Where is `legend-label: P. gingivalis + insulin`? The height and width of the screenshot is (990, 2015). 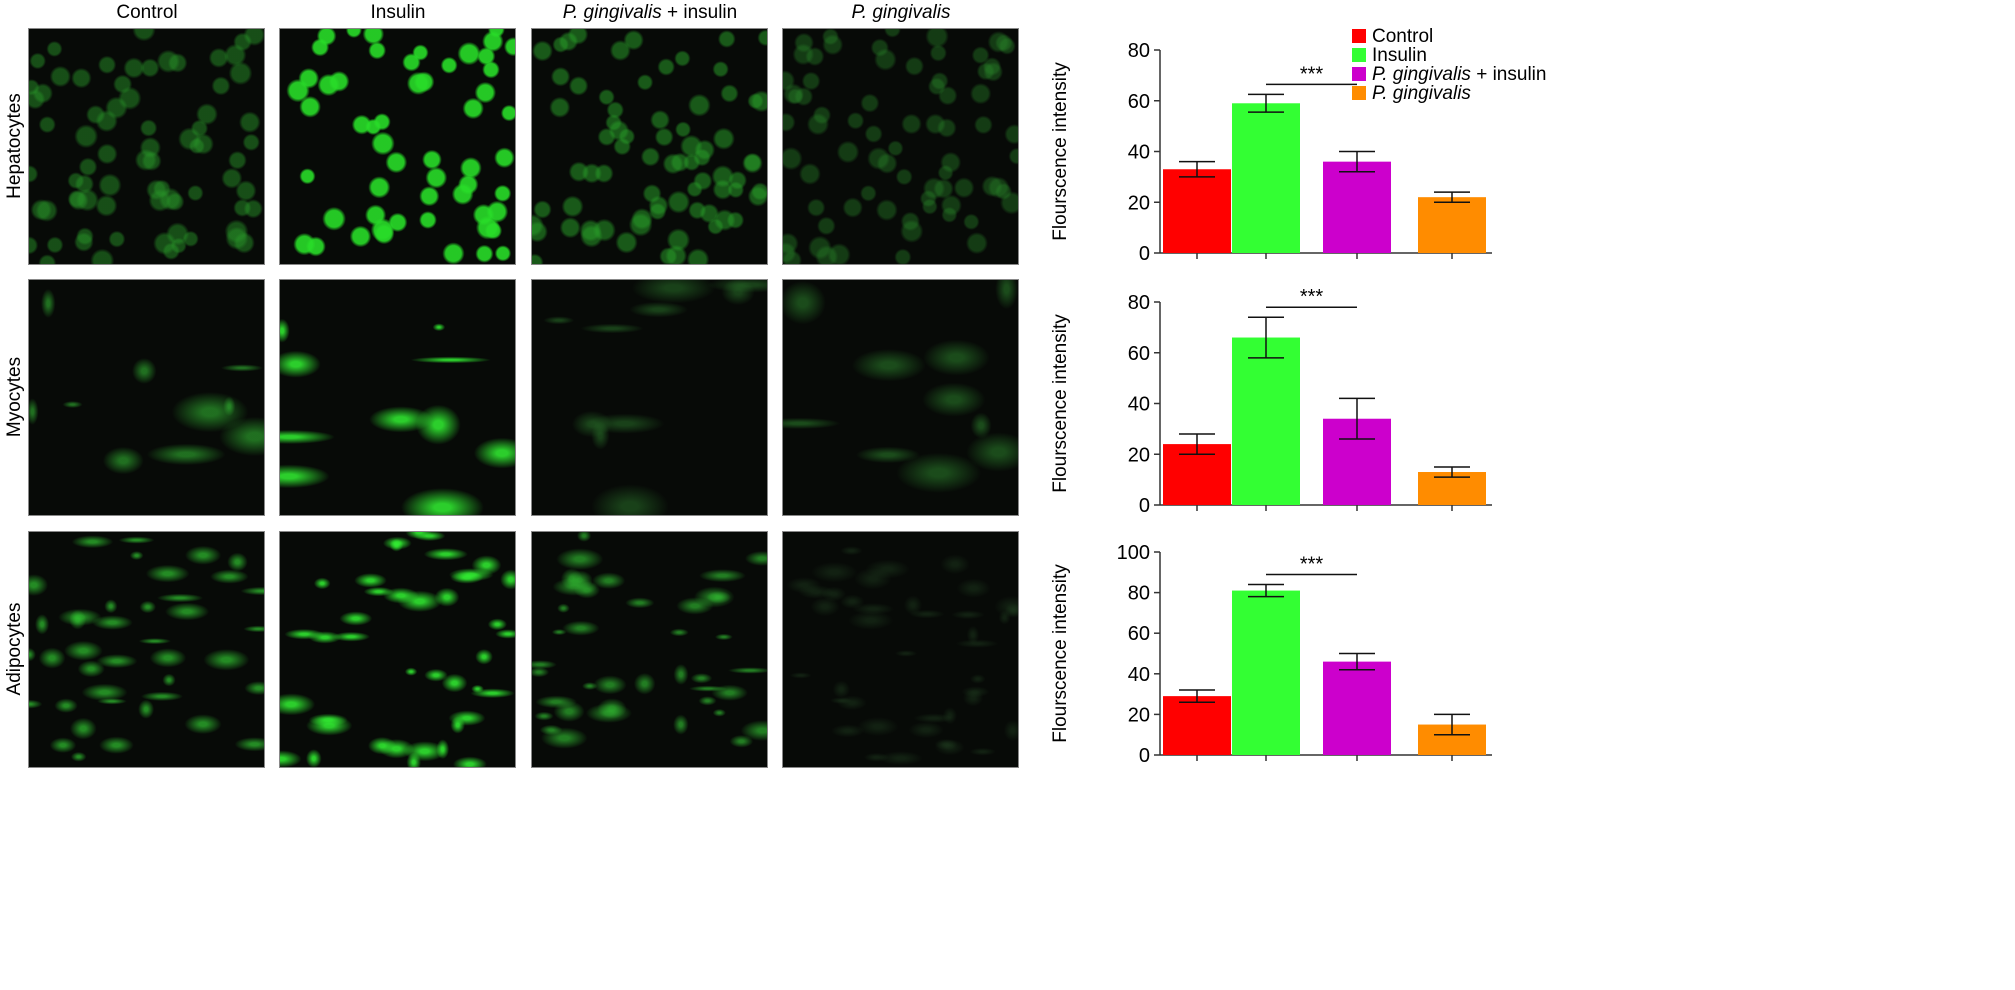 legend-label: P. gingivalis + insulin is located at coordinates (1459, 74).